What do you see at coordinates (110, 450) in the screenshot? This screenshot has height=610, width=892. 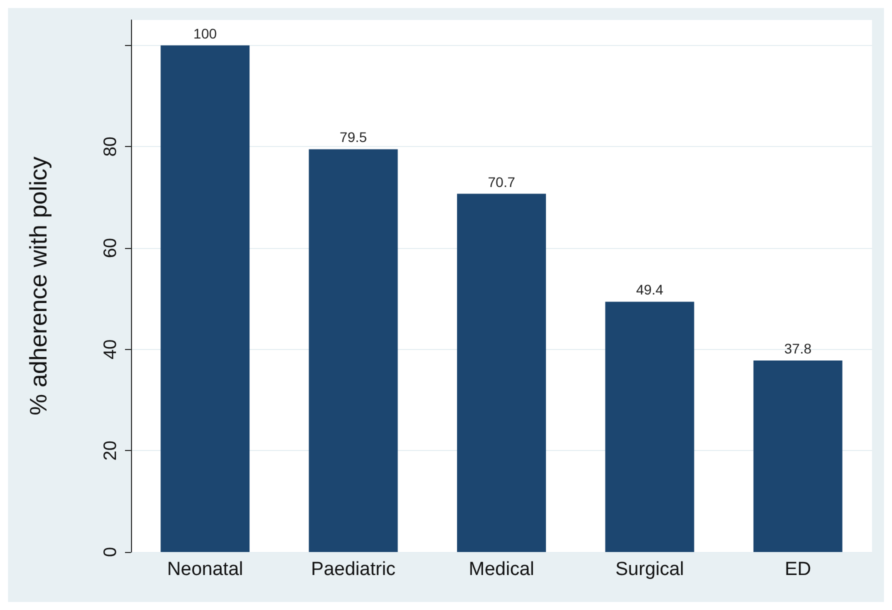 I see `y-tick-label: 20` at bounding box center [110, 450].